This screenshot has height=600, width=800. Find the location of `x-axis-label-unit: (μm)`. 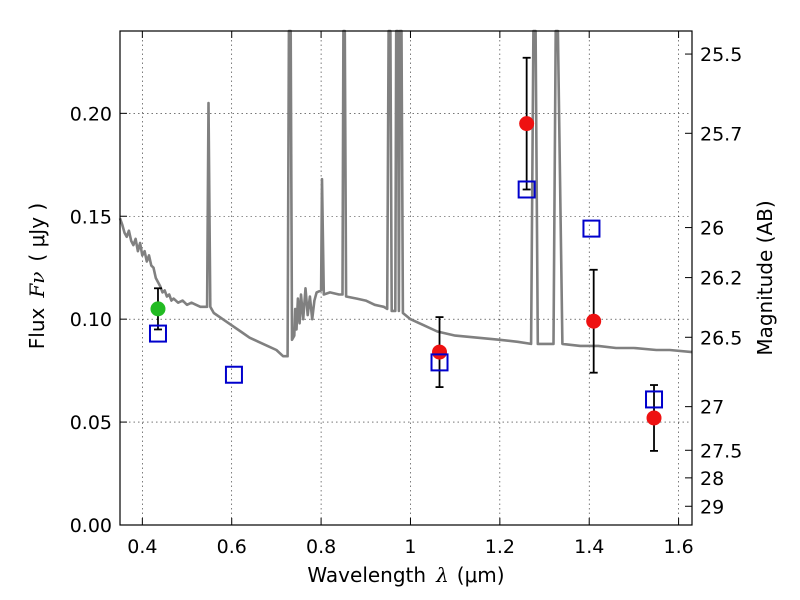

x-axis-label-unit: (μm) is located at coordinates (481, 575).